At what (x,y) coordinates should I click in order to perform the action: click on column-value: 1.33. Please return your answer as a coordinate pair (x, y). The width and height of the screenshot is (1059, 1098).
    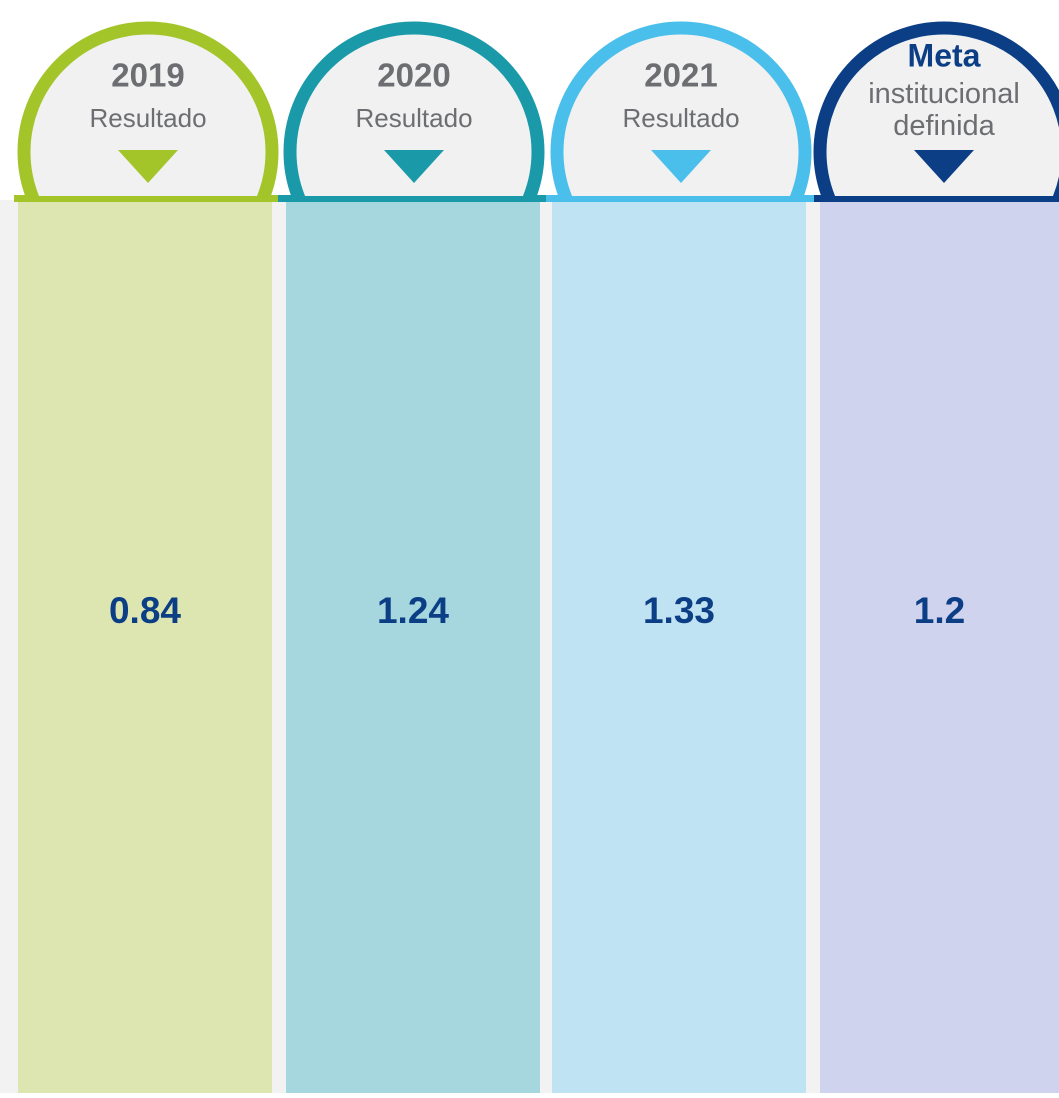
    Looking at the image, I should click on (679, 610).